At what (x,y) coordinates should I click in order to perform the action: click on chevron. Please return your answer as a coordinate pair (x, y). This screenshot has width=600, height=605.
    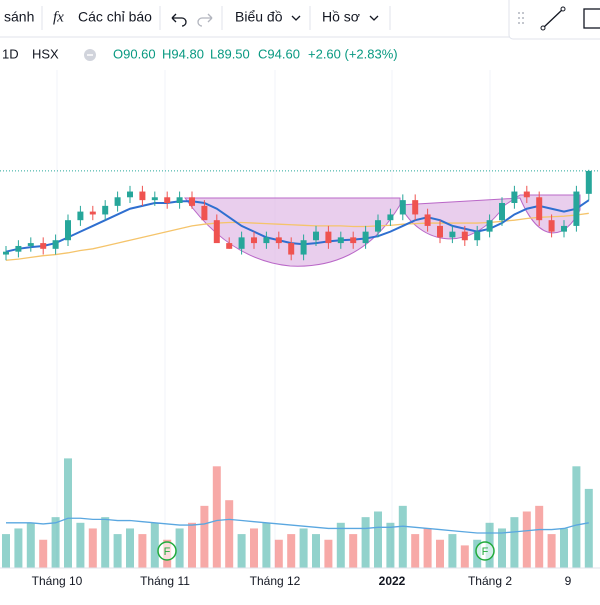
    Looking at the image, I should click on (374, 18).